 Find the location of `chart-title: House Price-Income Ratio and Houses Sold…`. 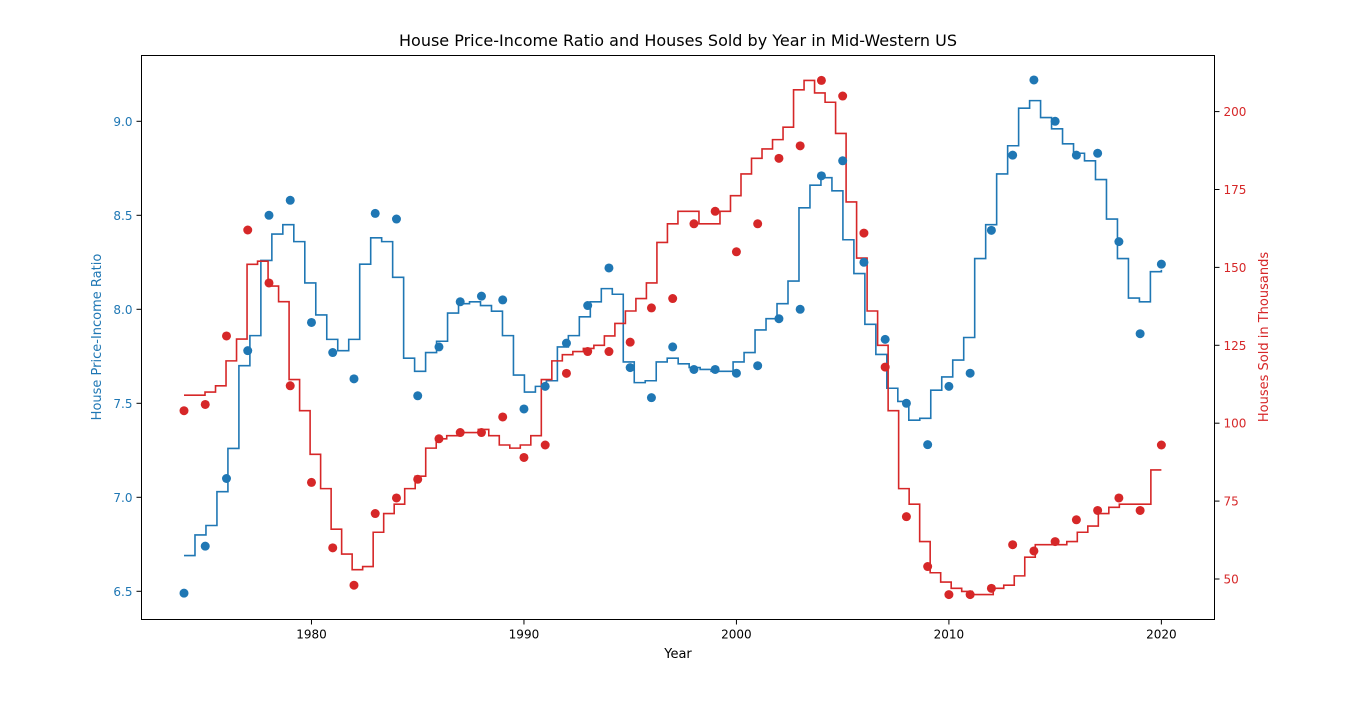

chart-title: House Price-Income Ratio and Houses Sold… is located at coordinates (678, 40).